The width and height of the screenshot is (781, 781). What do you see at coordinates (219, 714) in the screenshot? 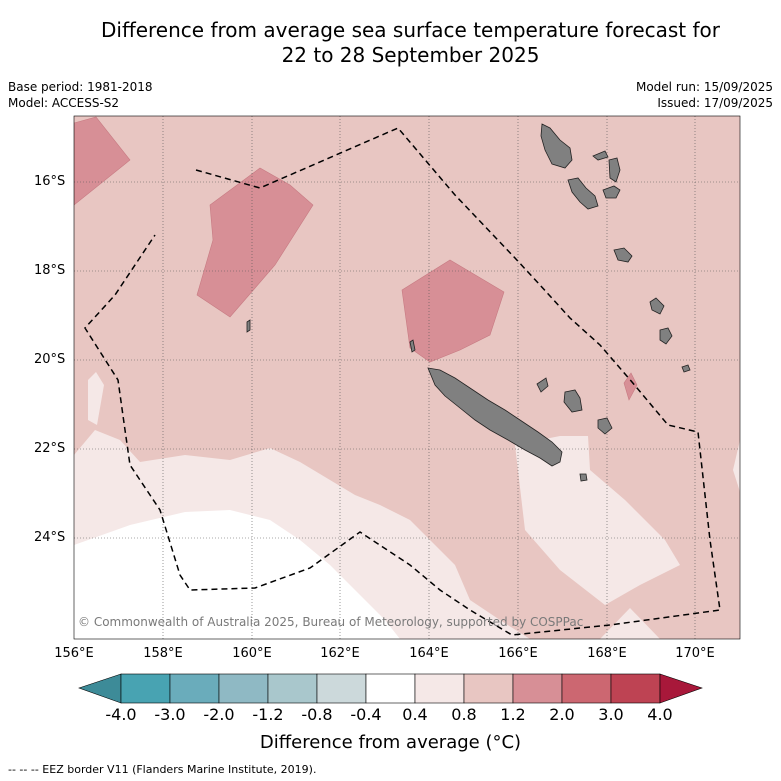
I see `colorbar-label: -2.0` at bounding box center [219, 714].